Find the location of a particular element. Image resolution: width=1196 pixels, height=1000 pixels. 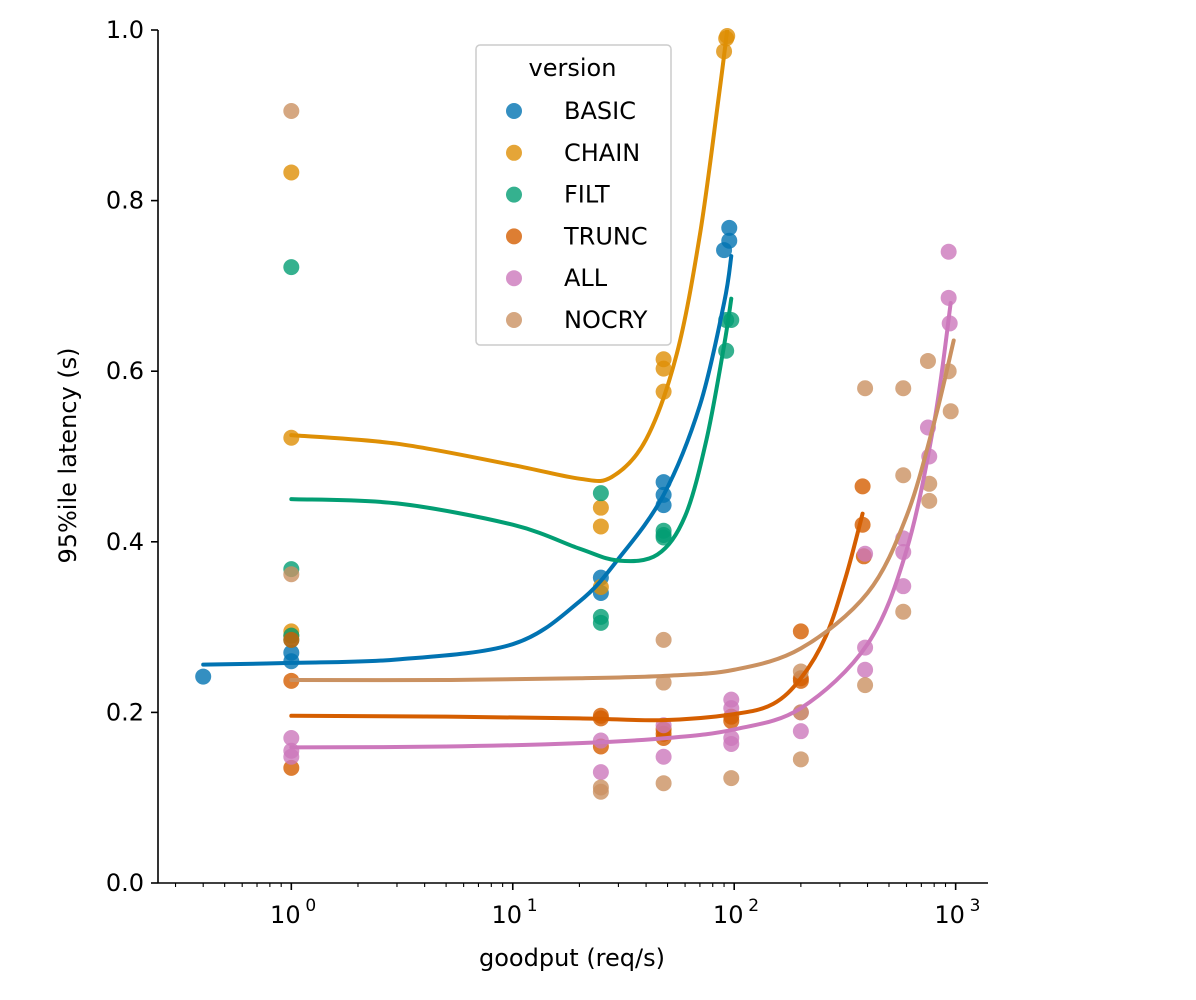

legend-marker-chain is located at coordinates (514, 152).